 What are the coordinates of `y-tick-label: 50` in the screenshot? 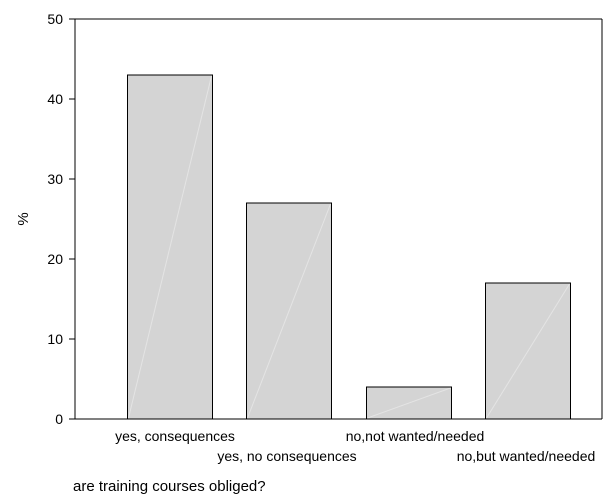 It's located at (55, 19).